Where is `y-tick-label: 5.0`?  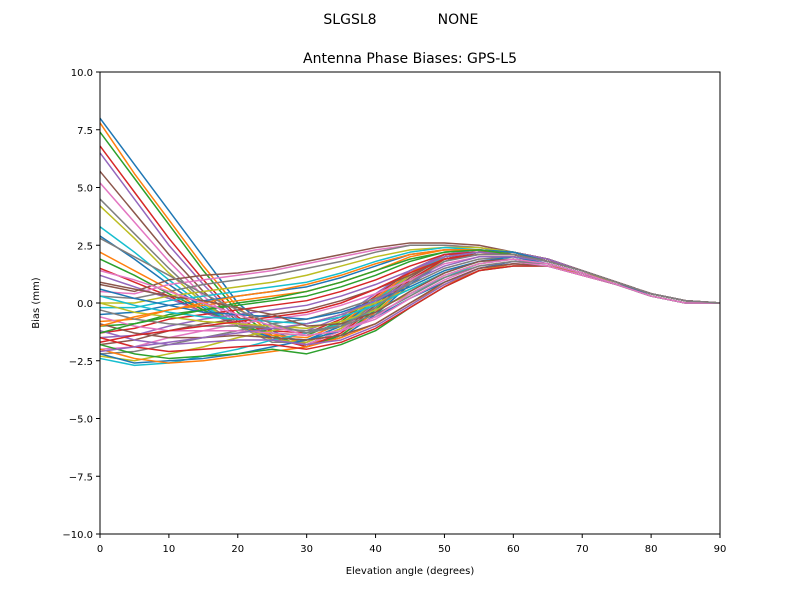 y-tick-label: 5.0 is located at coordinates (85, 189).